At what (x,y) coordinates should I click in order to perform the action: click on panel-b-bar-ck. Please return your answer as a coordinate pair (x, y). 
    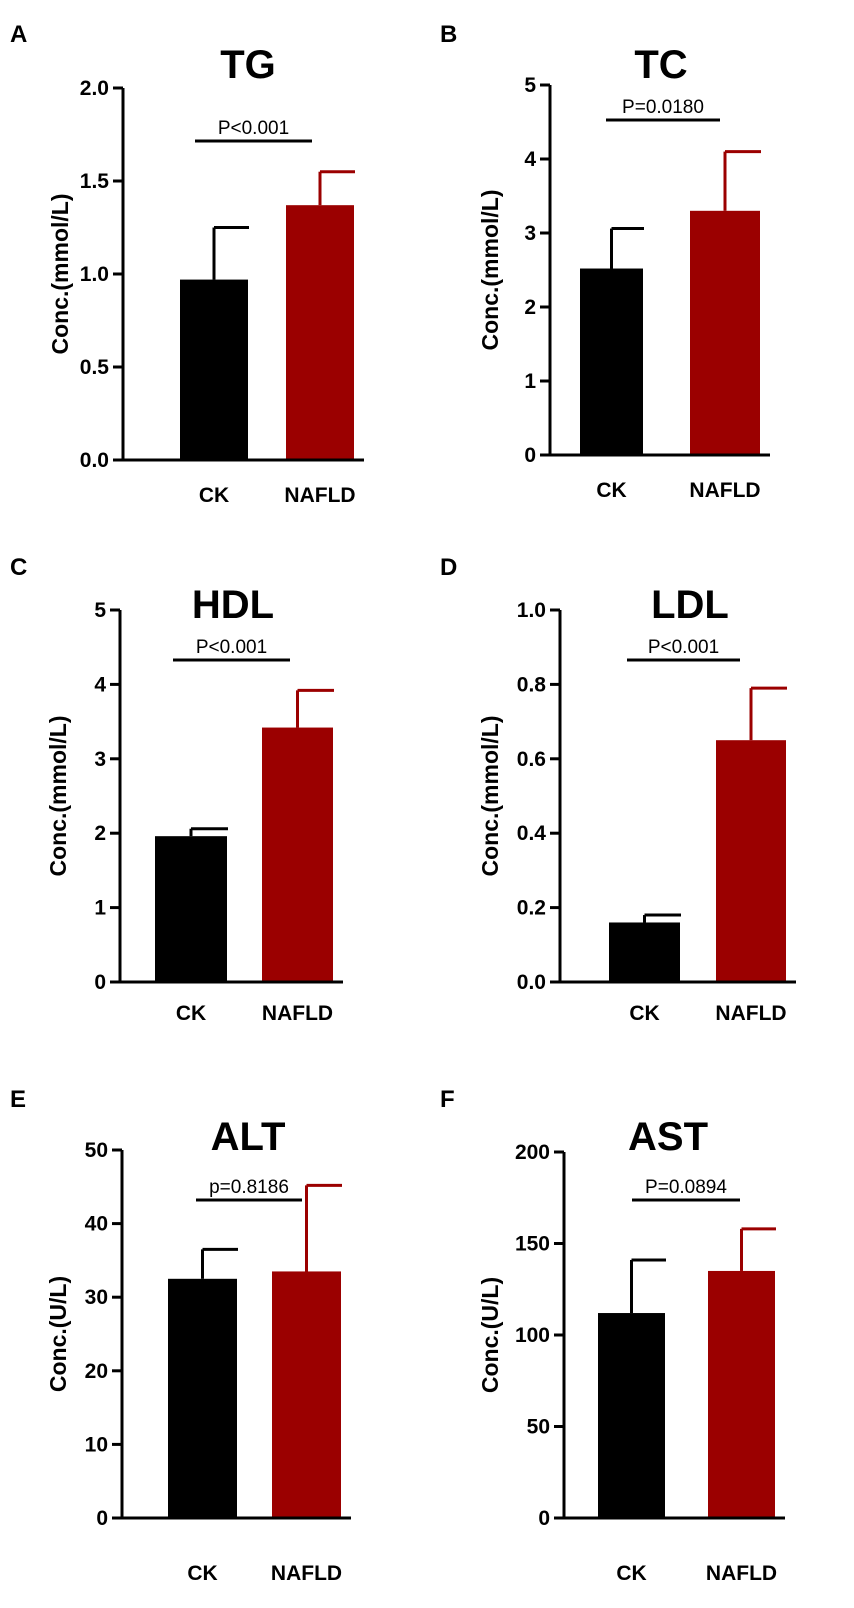
    Looking at the image, I should click on (611, 361).